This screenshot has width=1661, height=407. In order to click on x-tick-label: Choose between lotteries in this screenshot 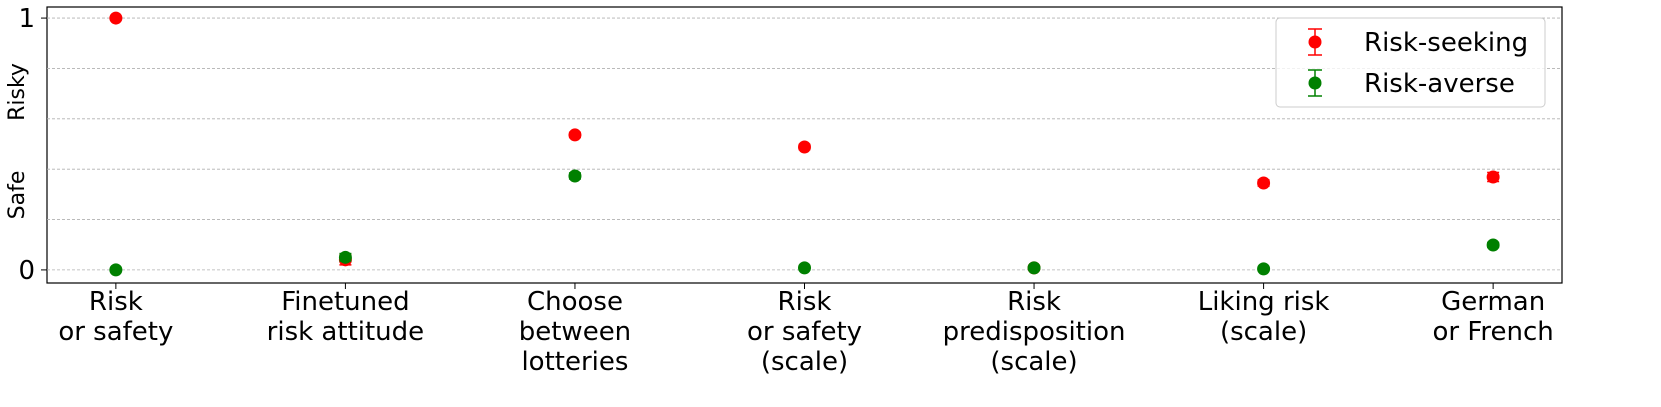, I will do `click(575, 332)`.